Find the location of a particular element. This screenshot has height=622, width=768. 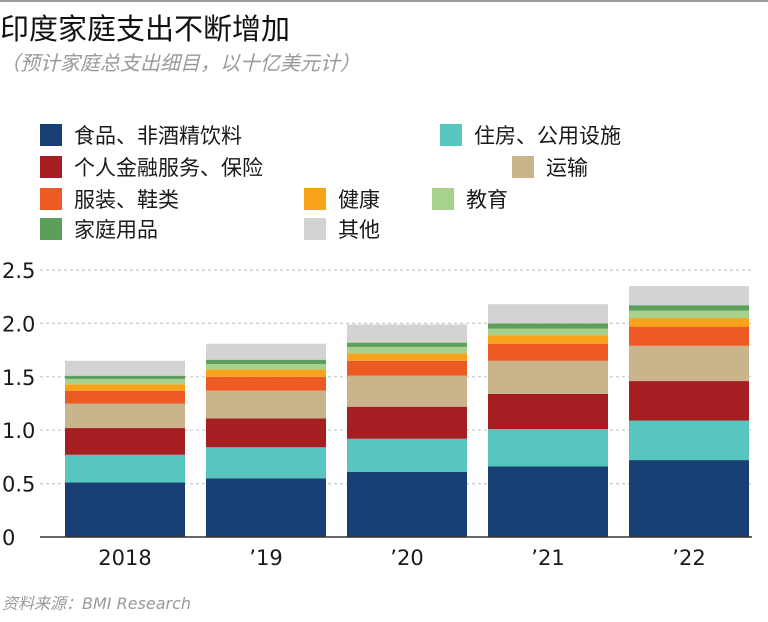

legend-item-housing: 住房、公用设施 is located at coordinates (530, 135).